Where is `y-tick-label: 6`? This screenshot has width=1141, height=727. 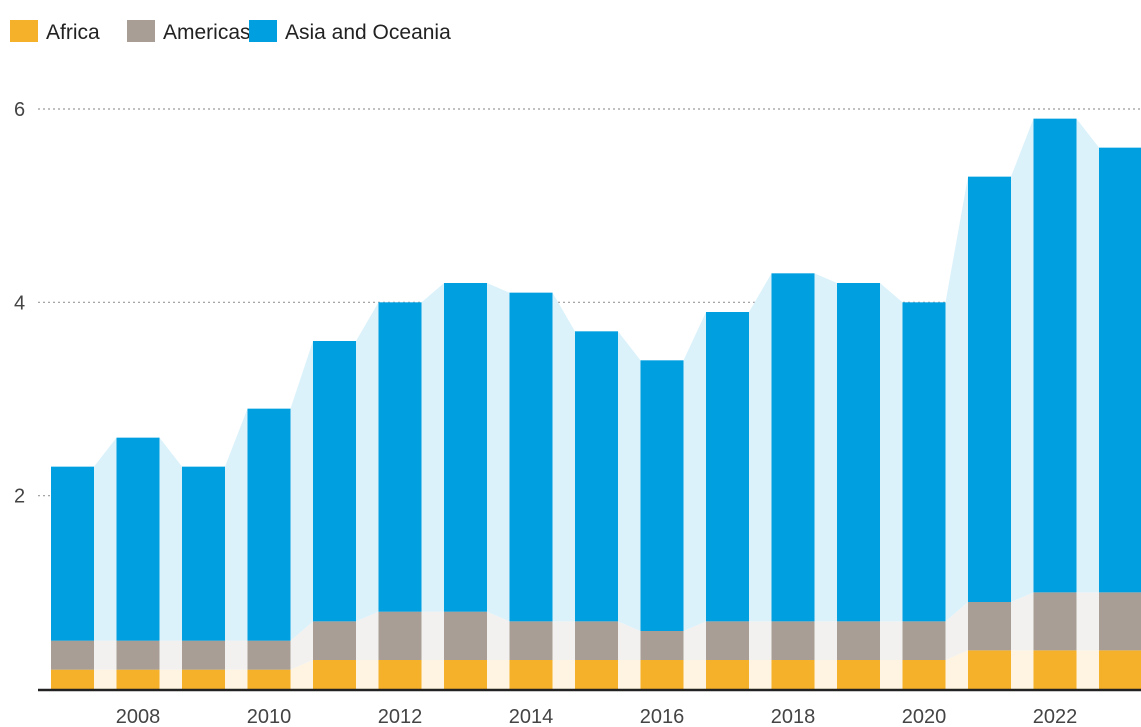 y-tick-label: 6 is located at coordinates (19, 110).